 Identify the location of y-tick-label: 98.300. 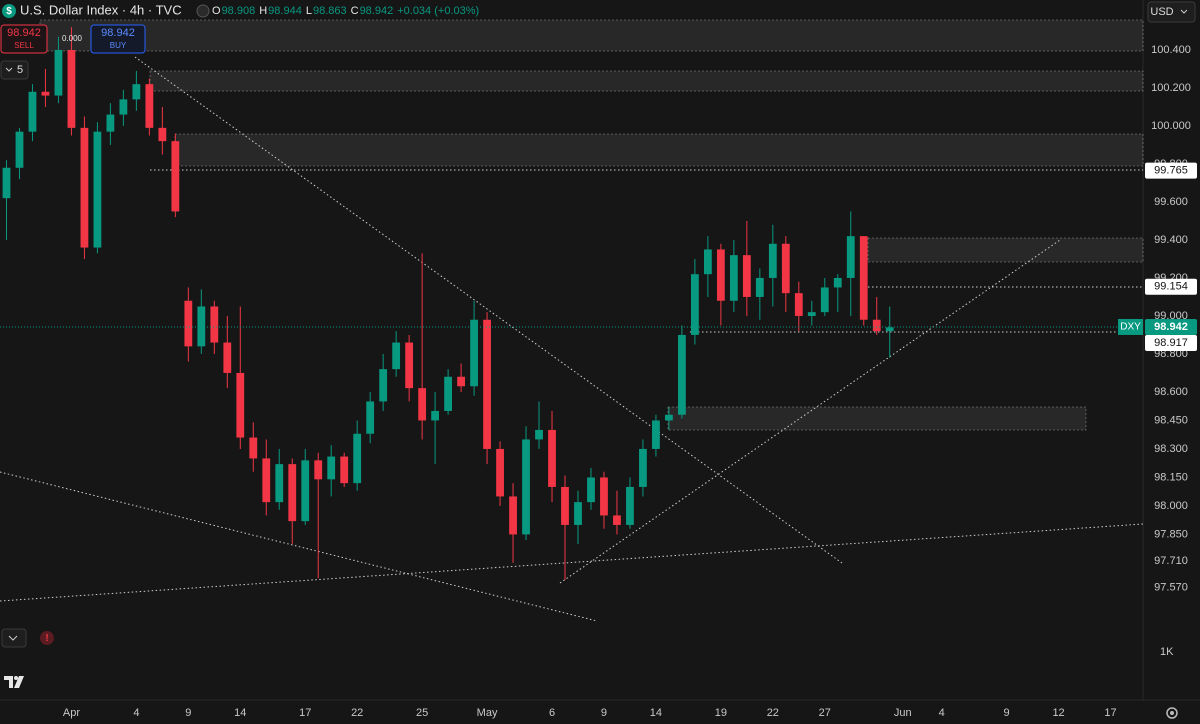
(1171, 449).